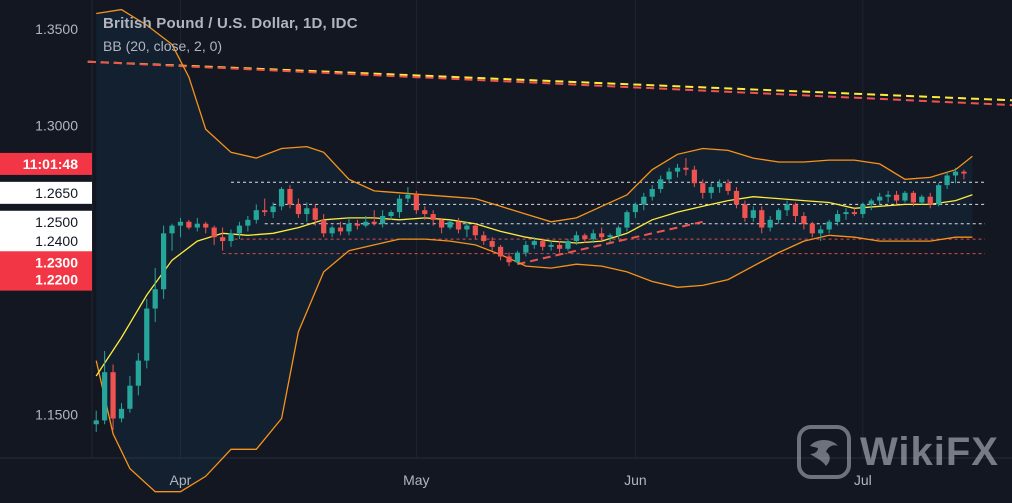 The height and width of the screenshot is (503, 1012). Describe the element at coordinates (163, 46) in the screenshot. I see `indicator-label: BB (20, close, 2, 0)` at that location.